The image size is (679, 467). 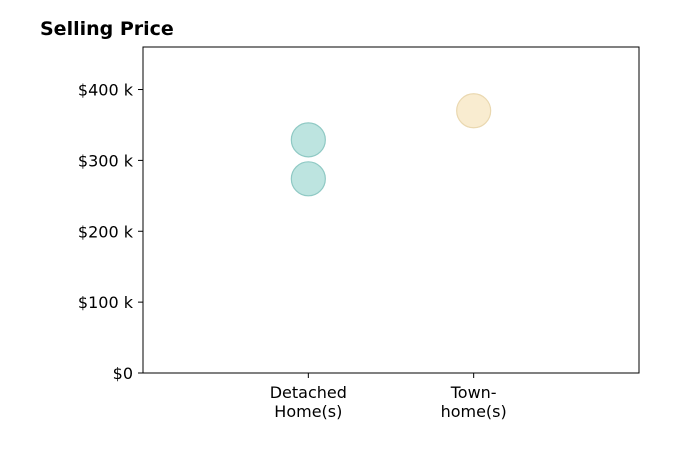 What do you see at coordinates (388, 397) in the screenshot?
I see `x-axis: Detached Home(s) Town-home(s)` at bounding box center [388, 397].